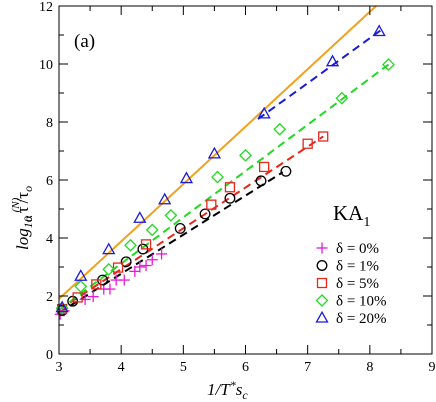  What do you see at coordinates (432, 367) in the screenshot?
I see `x-tick-label: 9` at bounding box center [432, 367].